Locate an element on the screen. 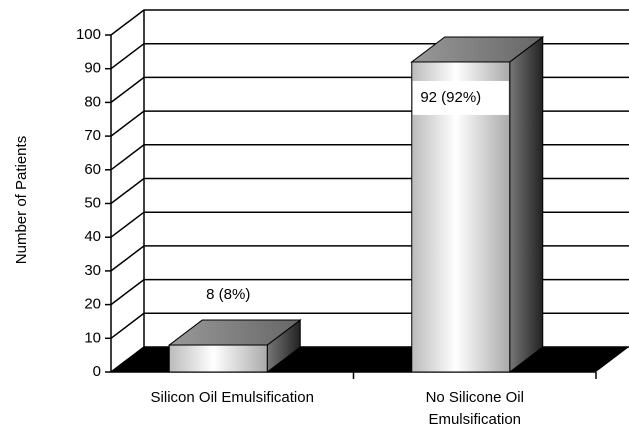  value-label: 92 (92%) is located at coordinates (450, 97).